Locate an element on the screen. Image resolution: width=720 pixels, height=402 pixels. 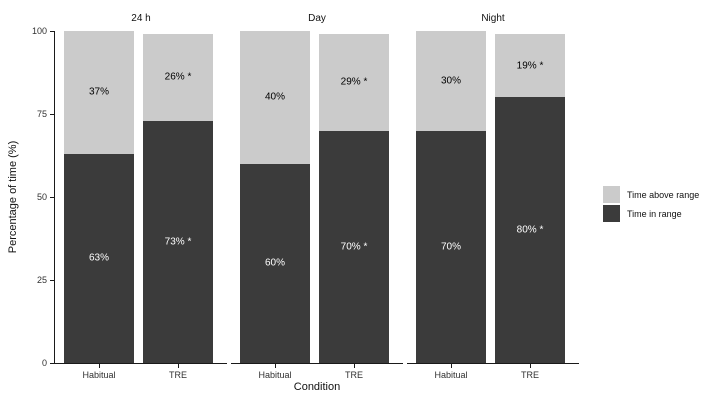
bar-label-above-range: 40% is located at coordinates (275, 97).